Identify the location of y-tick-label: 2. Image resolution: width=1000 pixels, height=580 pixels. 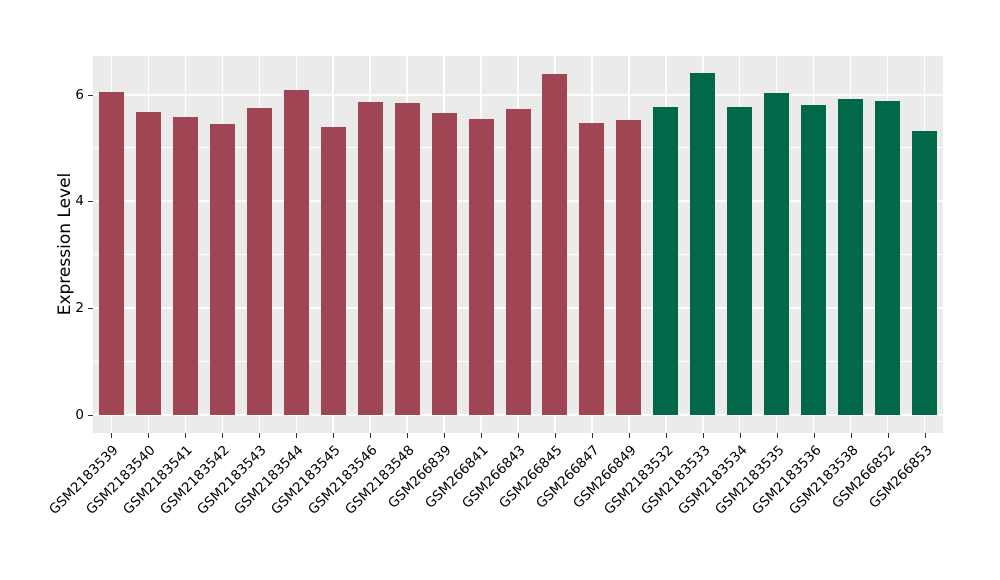
(79, 308).